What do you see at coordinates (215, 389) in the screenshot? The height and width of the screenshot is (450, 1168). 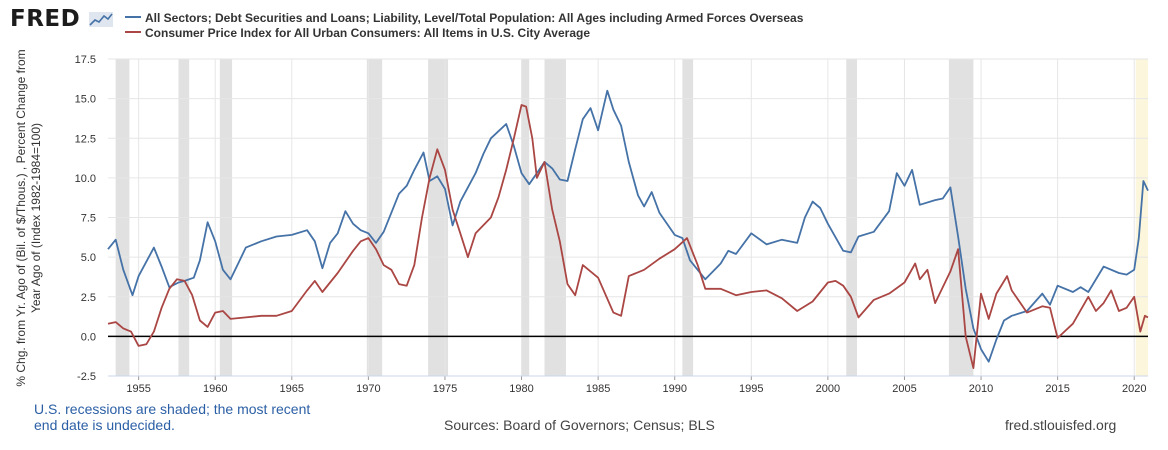 I see `x-tick-label: 1960` at bounding box center [215, 389].